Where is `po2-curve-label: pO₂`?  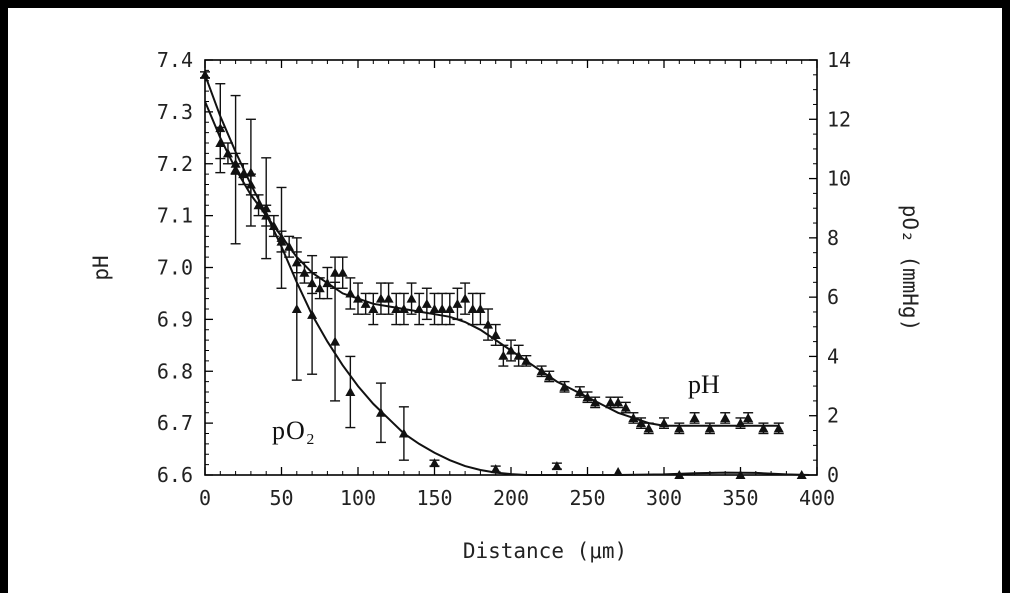 po2-curve-label: pO₂ is located at coordinates (294, 430).